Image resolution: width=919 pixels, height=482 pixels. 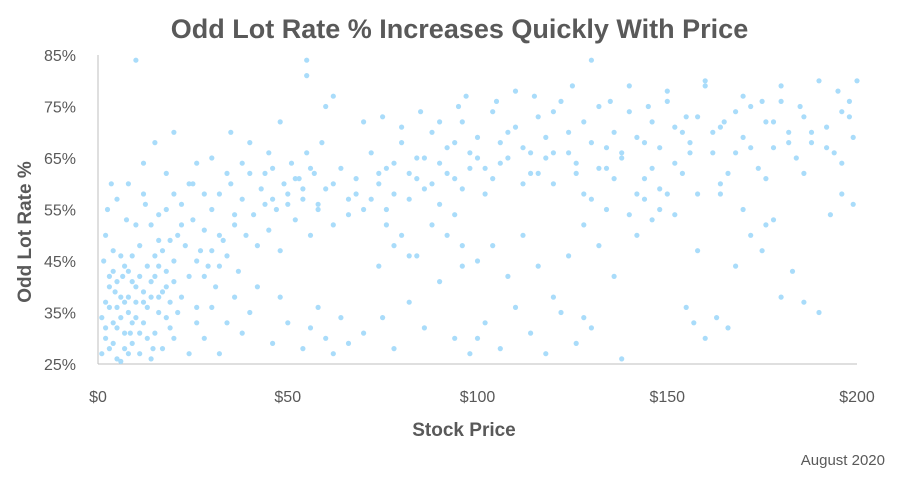 What do you see at coordinates (464, 430) in the screenshot?
I see `x-axis-title: Stock Price` at bounding box center [464, 430].